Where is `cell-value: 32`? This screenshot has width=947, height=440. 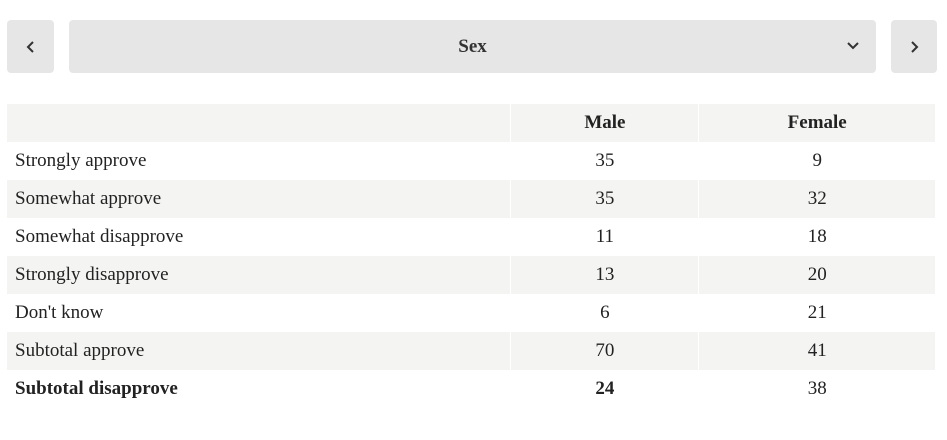
cell-value: 32 is located at coordinates (816, 199).